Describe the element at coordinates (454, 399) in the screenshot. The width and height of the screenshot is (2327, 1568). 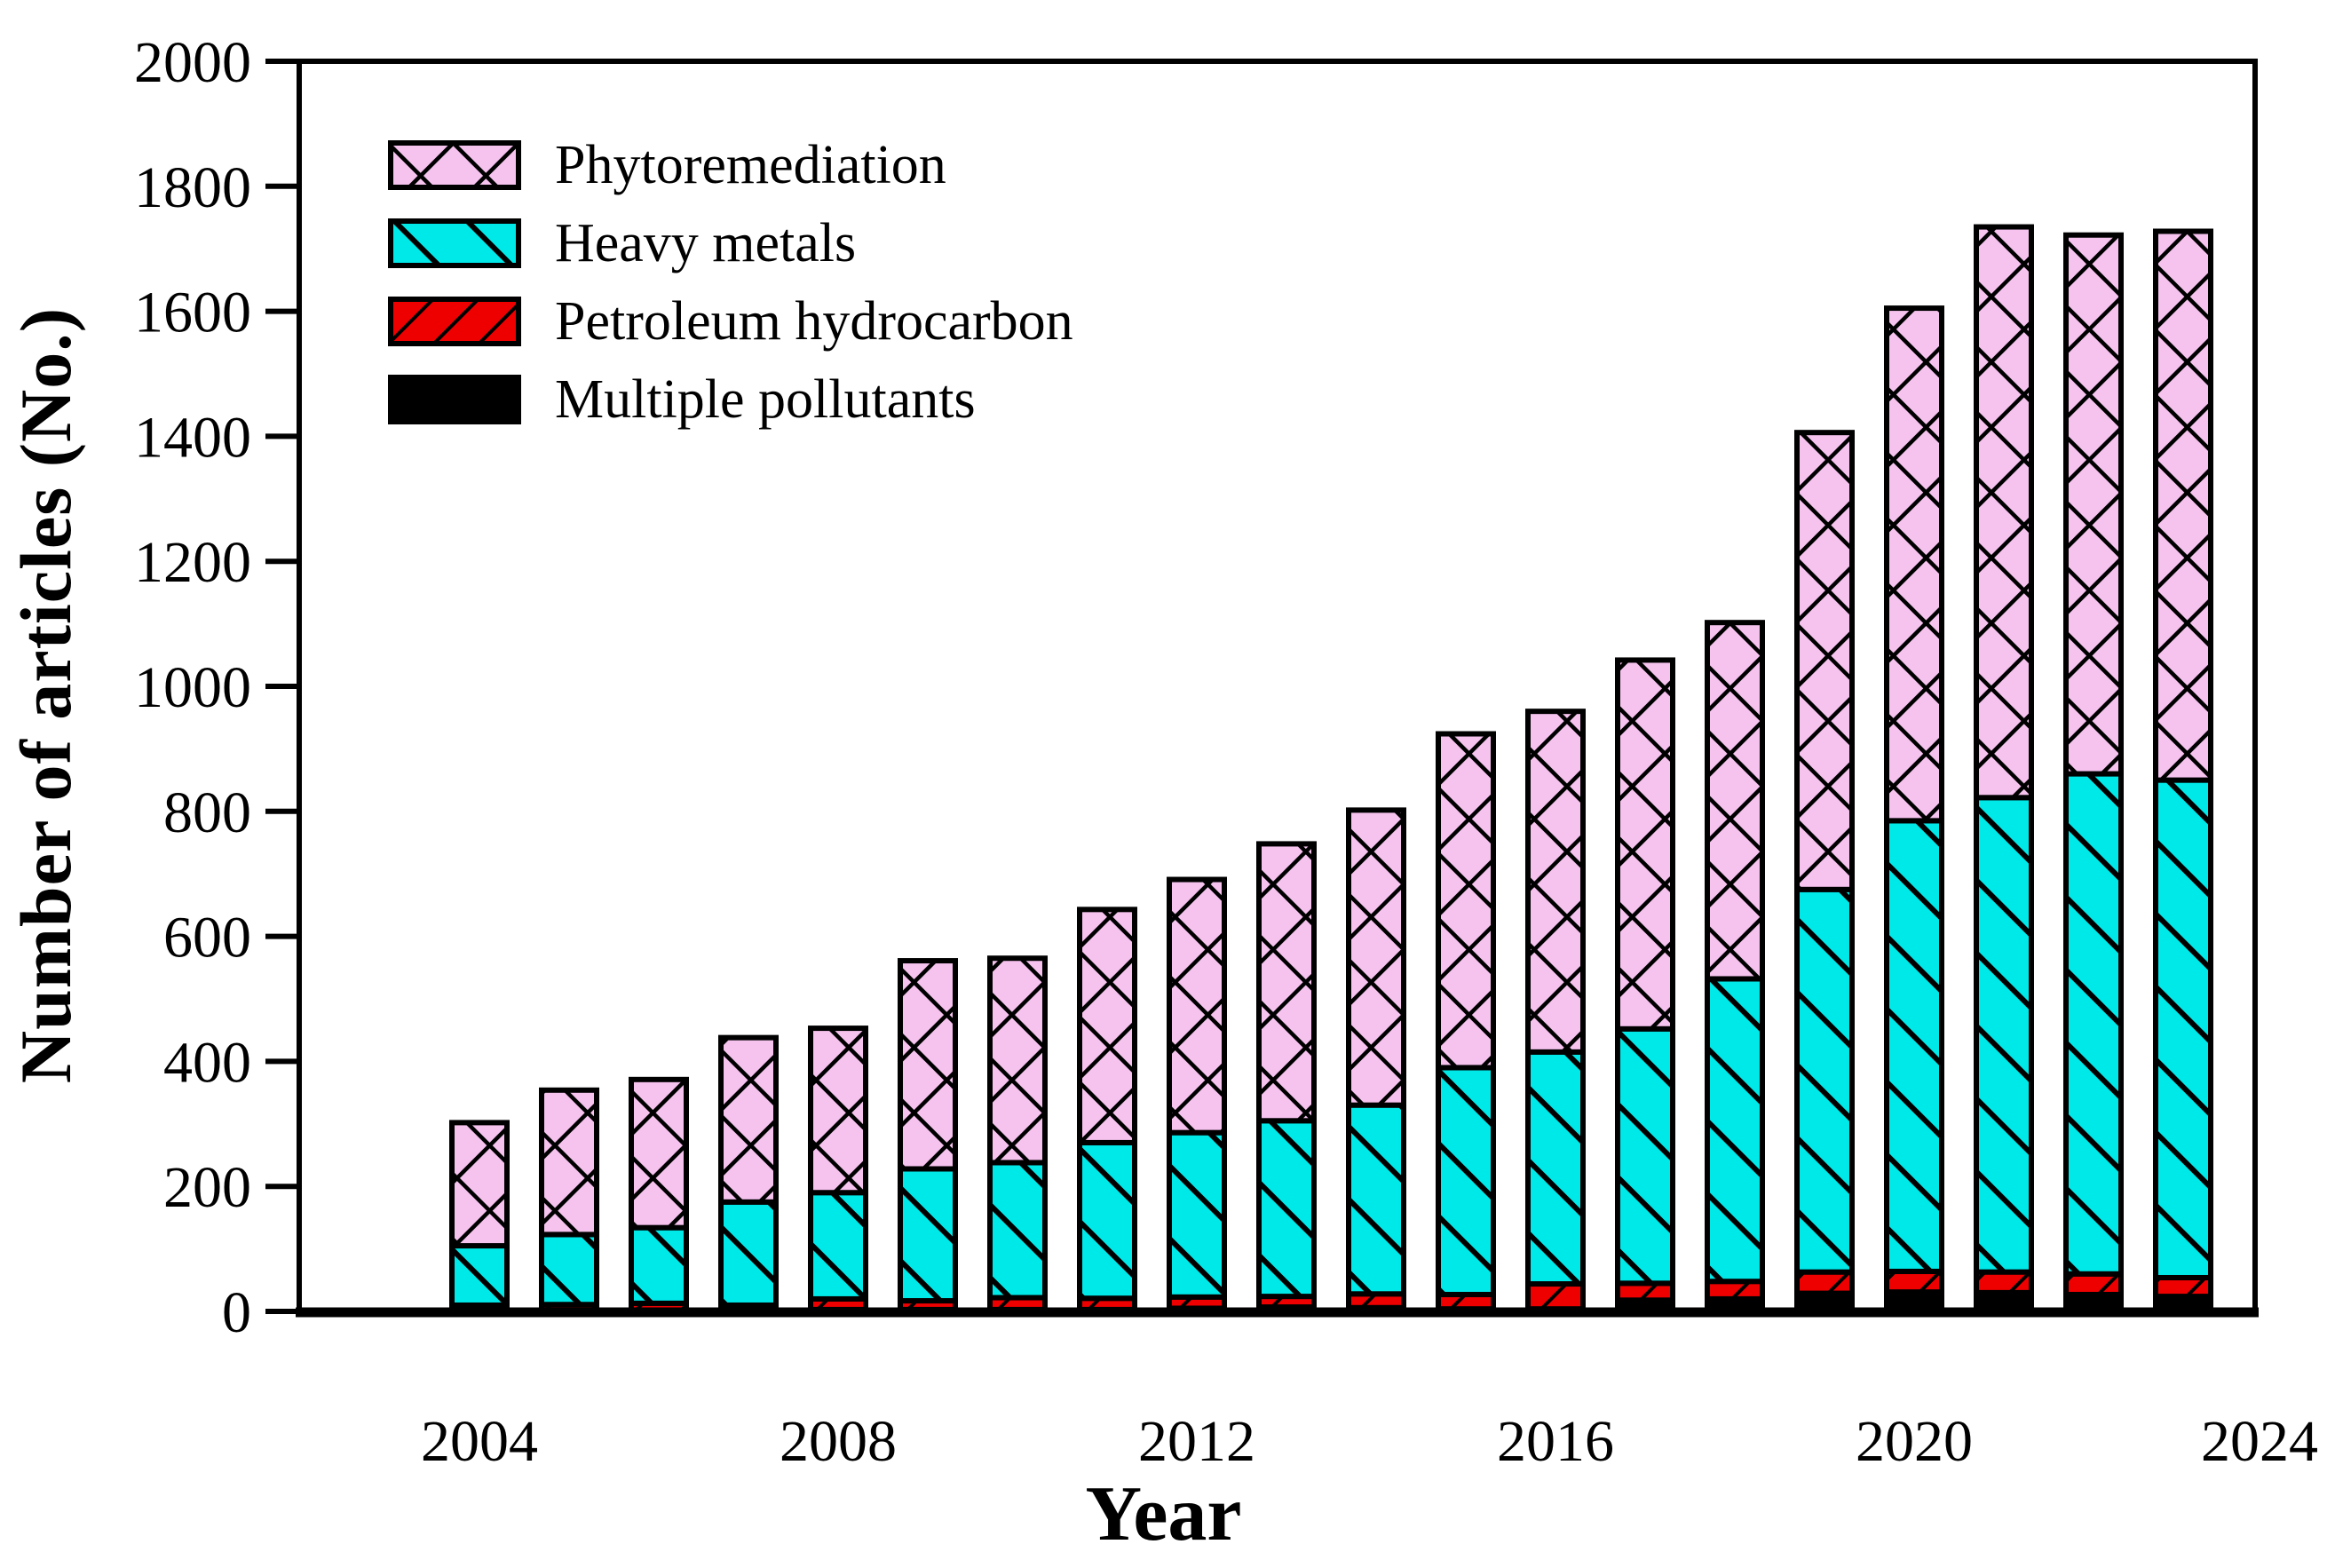
I see `multiple-pollutants-swatch-icon` at that location.